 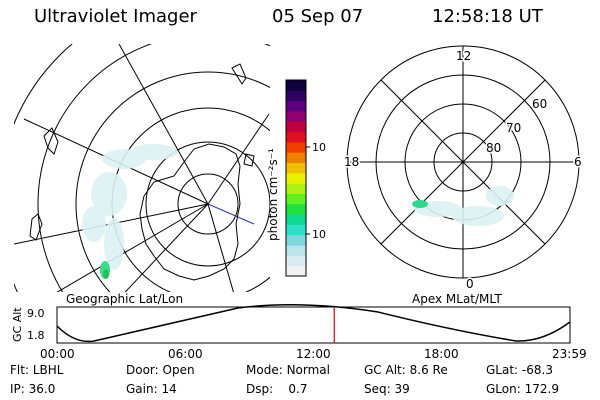 I want to click on colorbar-tick-100: 100, so click(x=319, y=147).